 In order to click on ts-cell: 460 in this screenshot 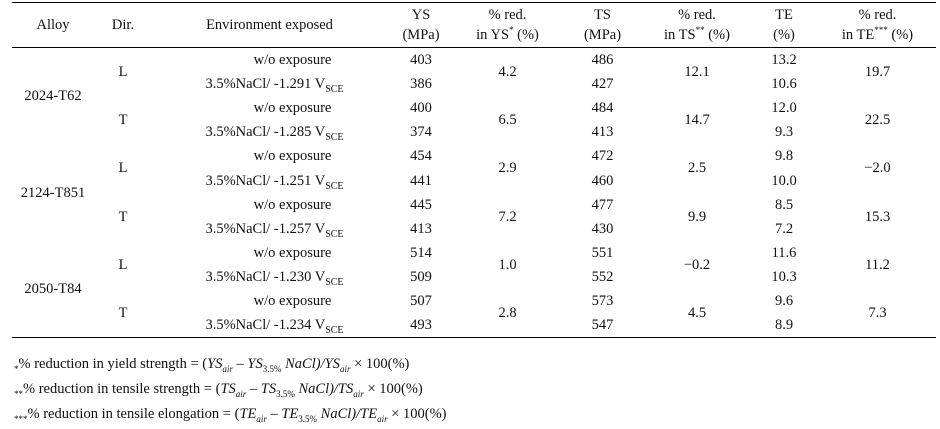, I will do `click(602, 180)`.